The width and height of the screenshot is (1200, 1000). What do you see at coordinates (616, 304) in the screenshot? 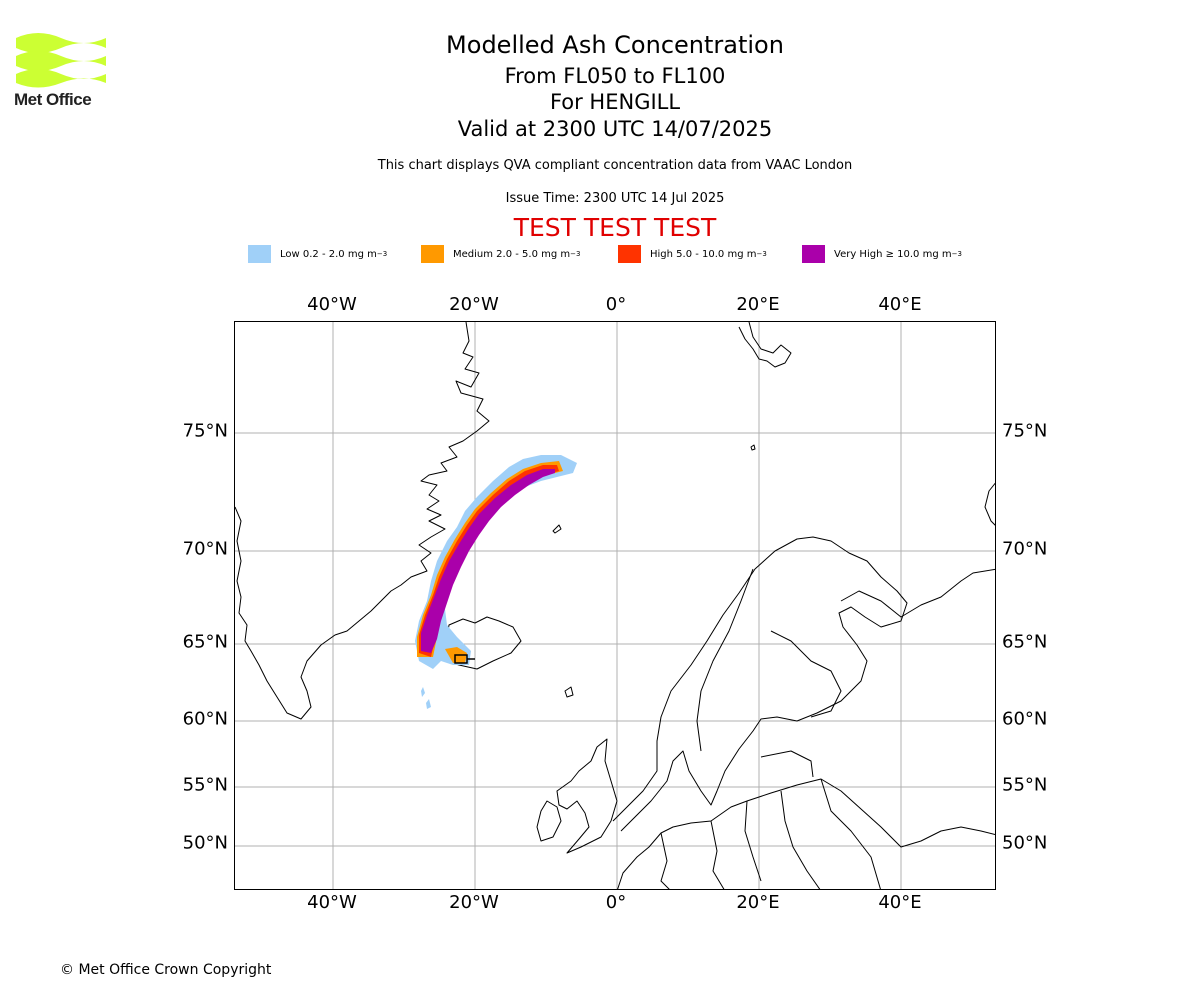
I see `lon-label-top-0: 0°` at bounding box center [616, 304].